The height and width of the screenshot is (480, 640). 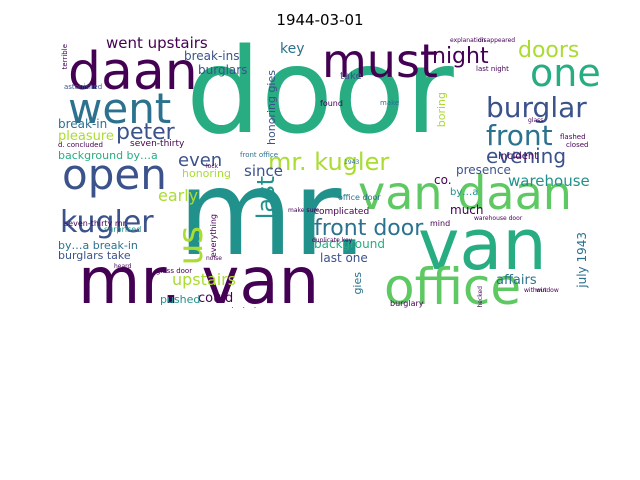 What do you see at coordinates (549, 181) in the screenshot?
I see `word: warehouse` at bounding box center [549, 181].